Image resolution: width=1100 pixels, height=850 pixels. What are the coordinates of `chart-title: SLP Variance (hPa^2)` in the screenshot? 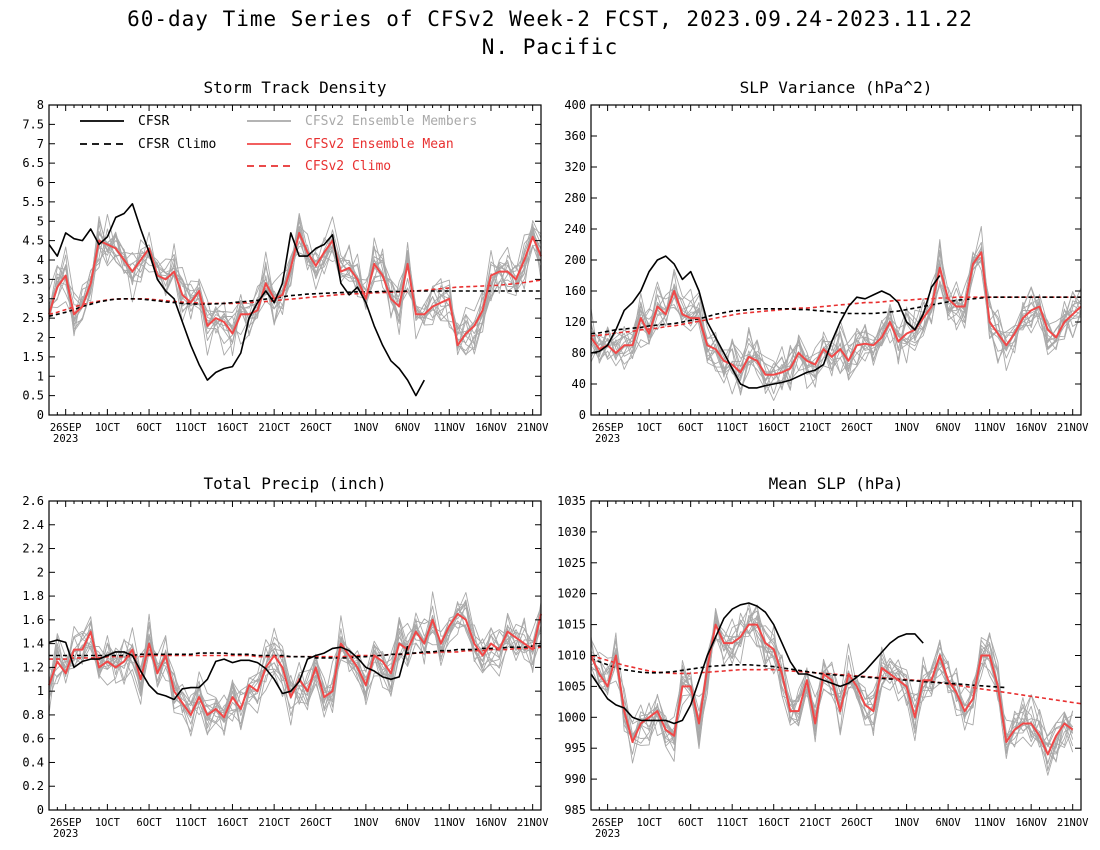 It's located at (836, 87).